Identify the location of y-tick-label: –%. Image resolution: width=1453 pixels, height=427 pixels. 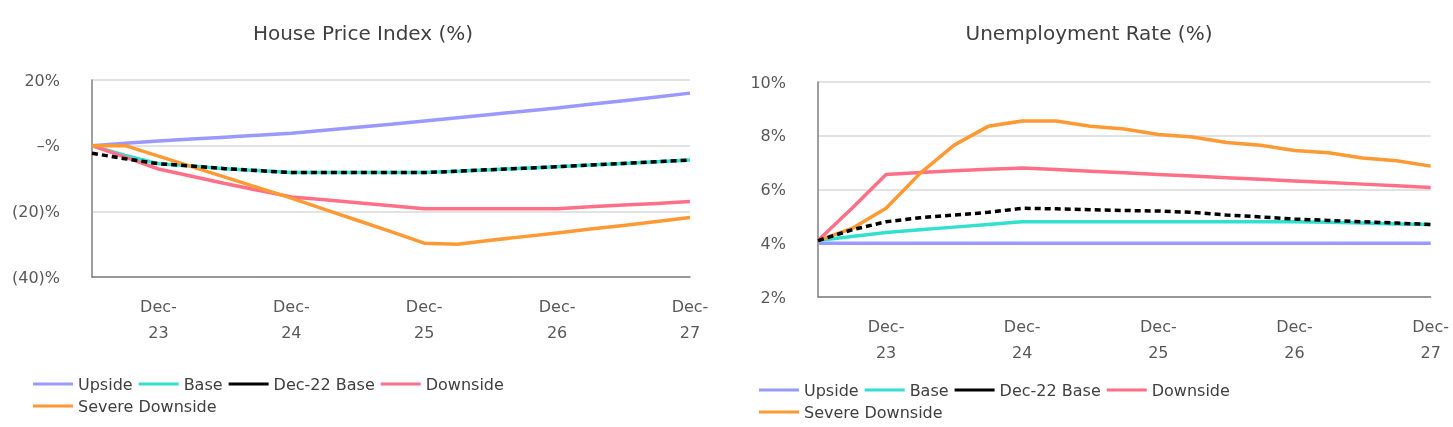
(48, 146).